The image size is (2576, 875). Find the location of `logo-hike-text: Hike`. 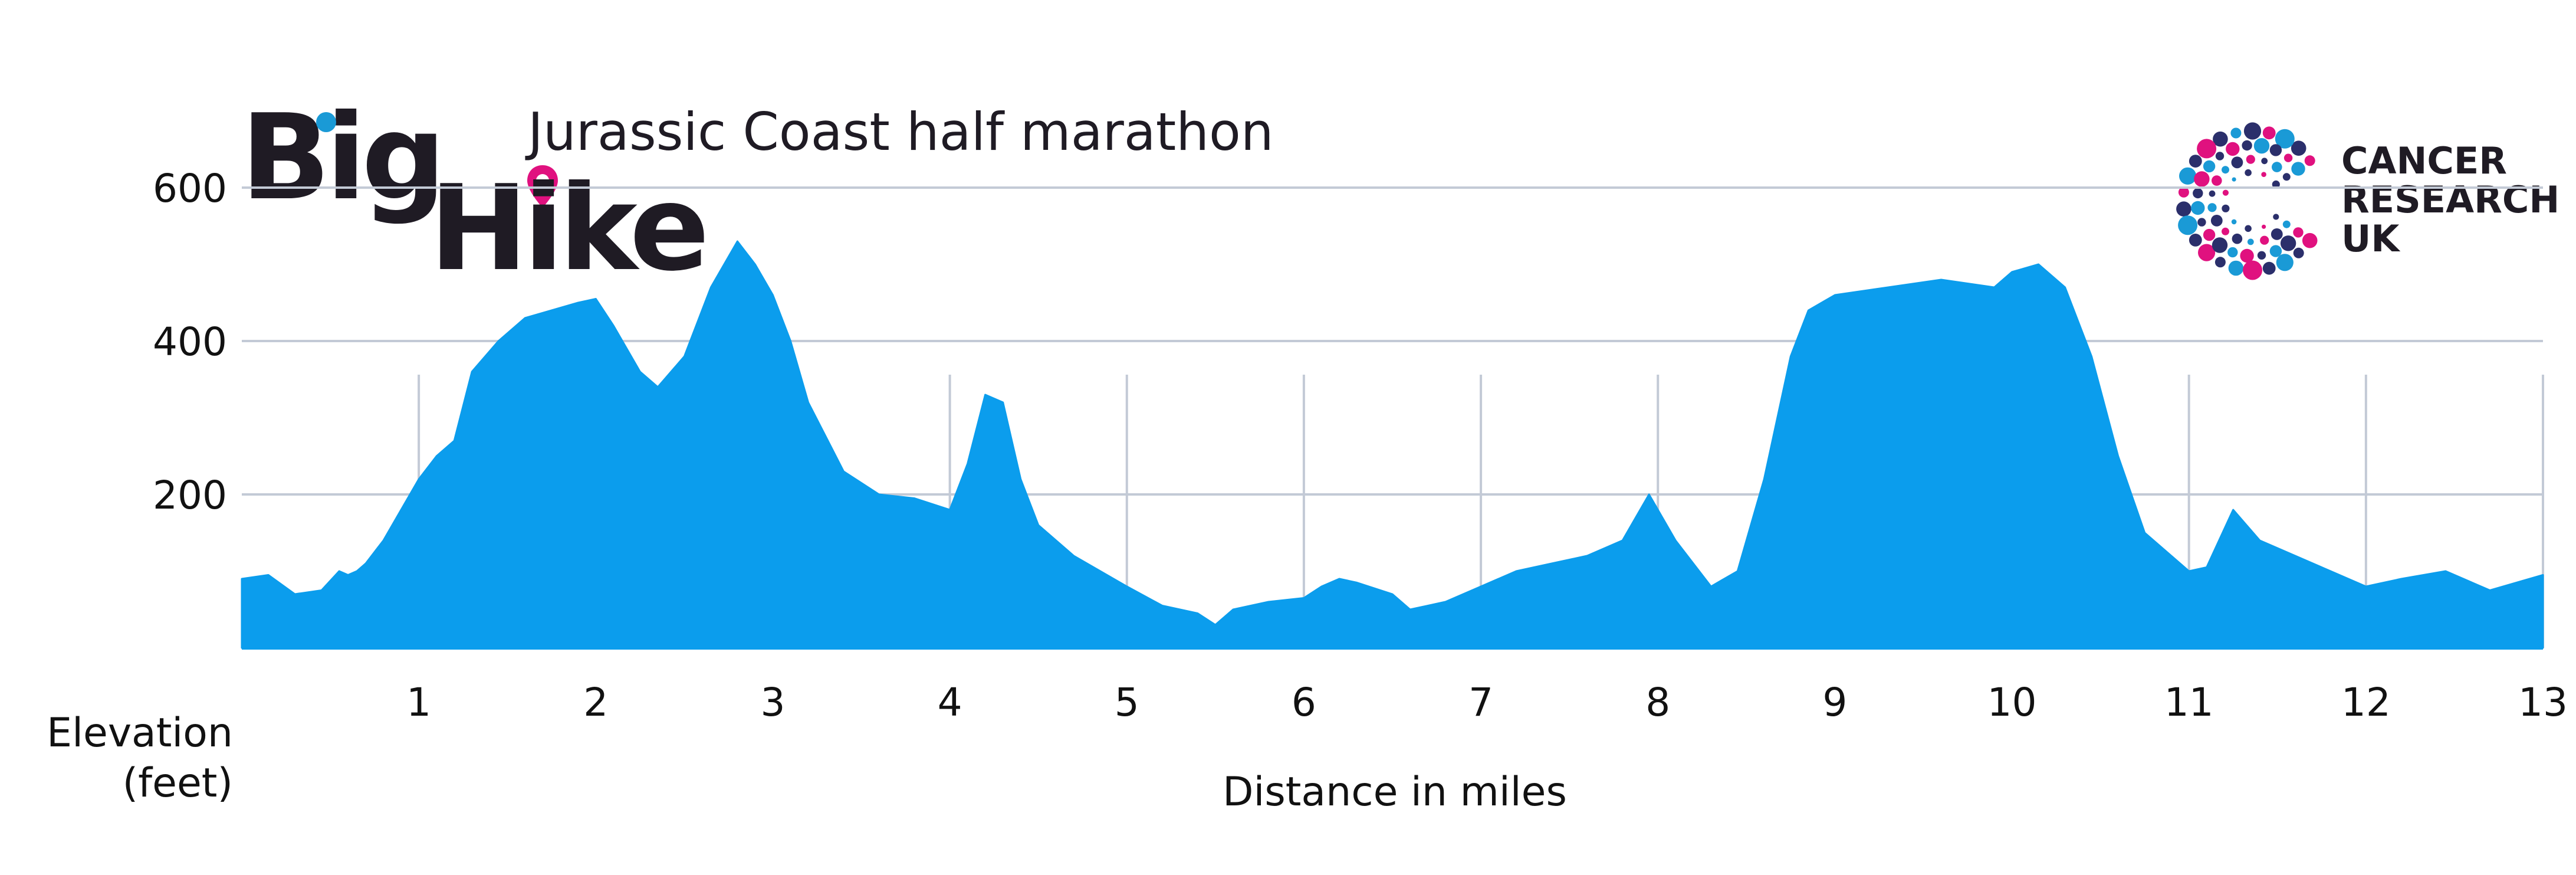

logo-hike-text: Hike is located at coordinates (569, 228).